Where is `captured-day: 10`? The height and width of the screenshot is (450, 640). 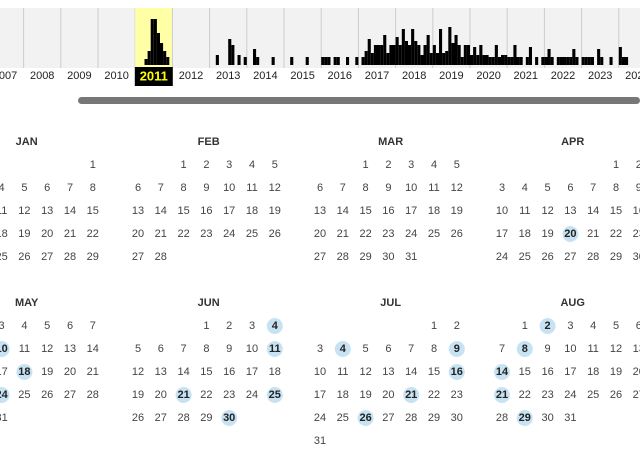 captured-day: 10 is located at coordinates (4, 349).